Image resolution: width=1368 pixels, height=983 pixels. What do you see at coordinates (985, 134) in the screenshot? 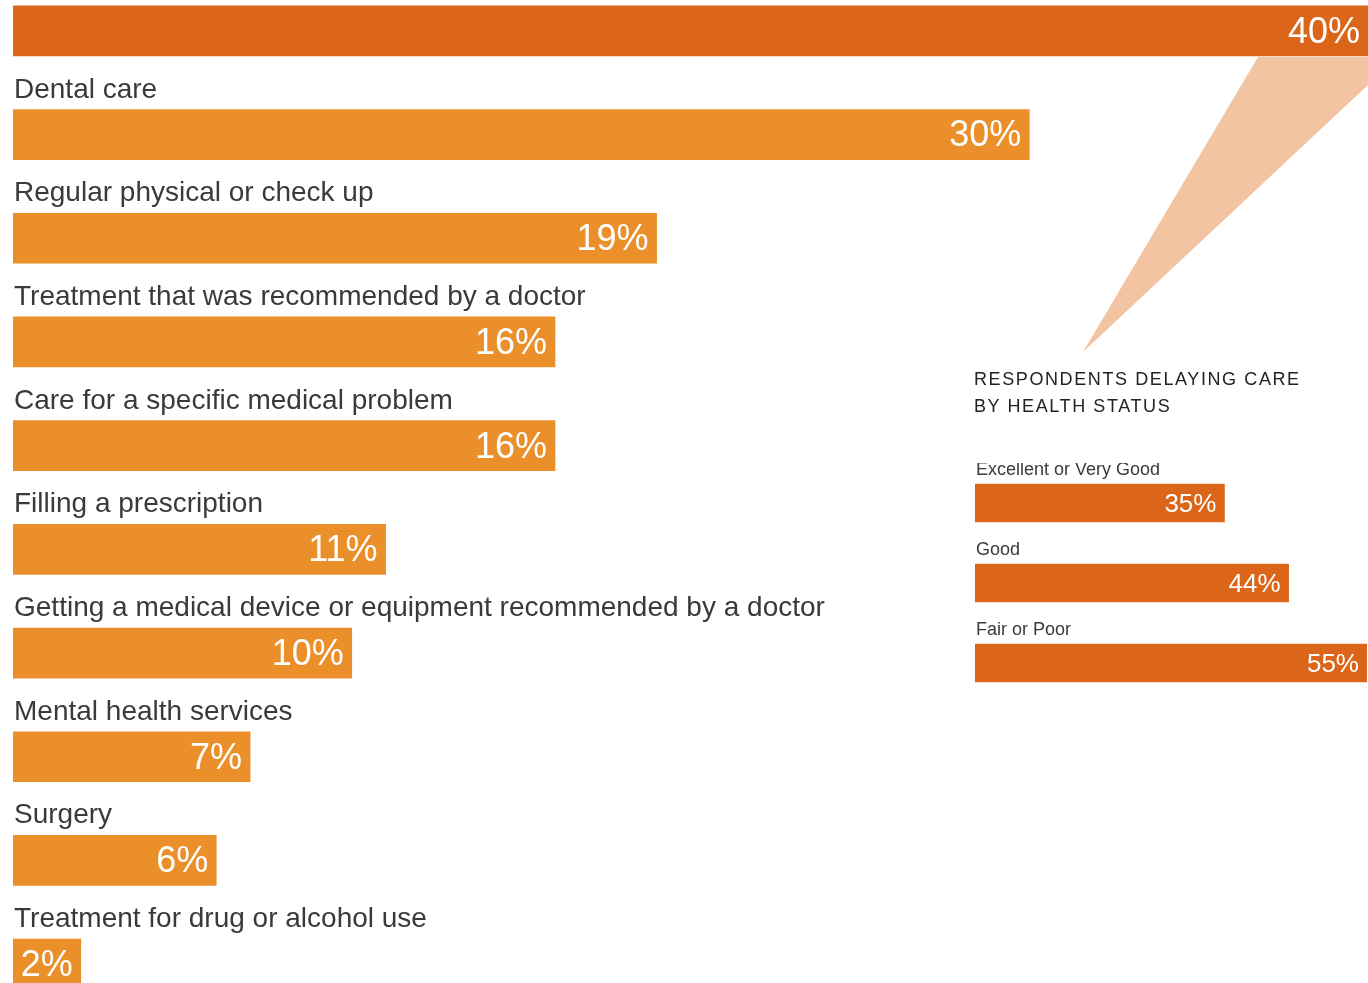
I see `data-label: 30%` at bounding box center [985, 134].